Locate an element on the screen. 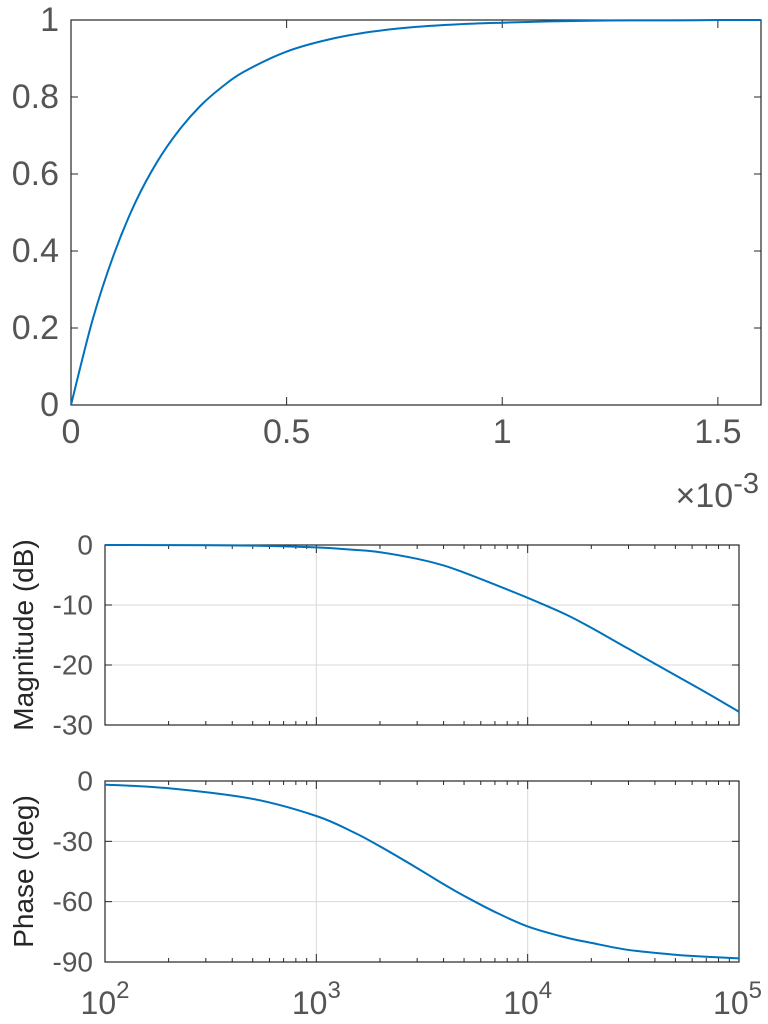 This screenshot has height=1024, width=768. y-tick-label: 0.6 is located at coordinates (35, 174).